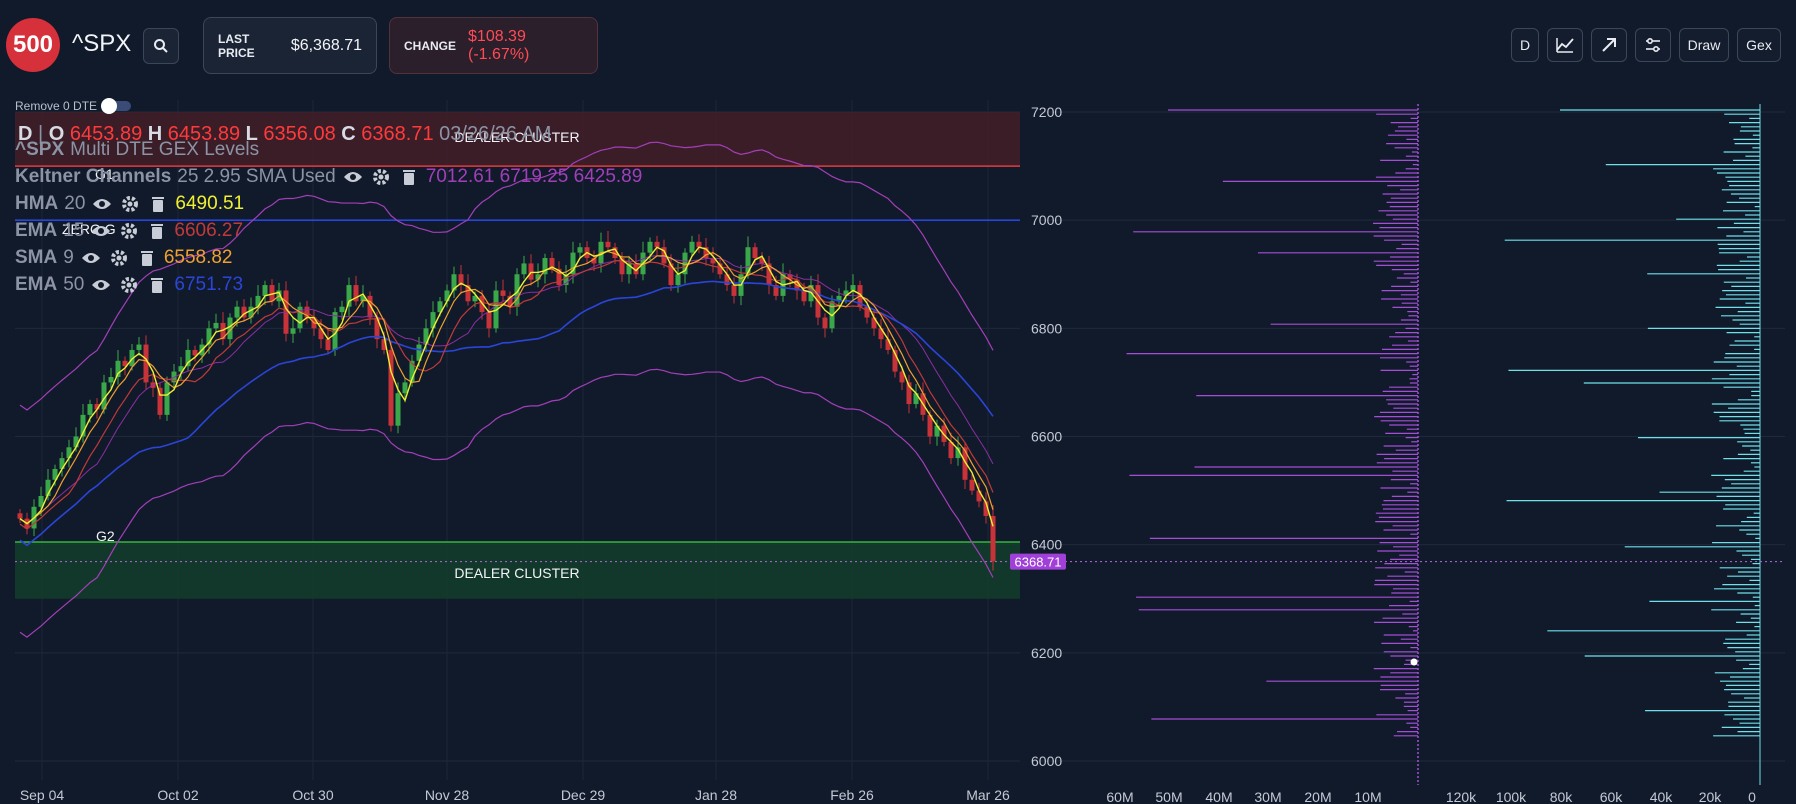 This screenshot has height=804, width=1796. What do you see at coordinates (102, 43) in the screenshot?
I see `ticker-symbol: ^SPX` at bounding box center [102, 43].